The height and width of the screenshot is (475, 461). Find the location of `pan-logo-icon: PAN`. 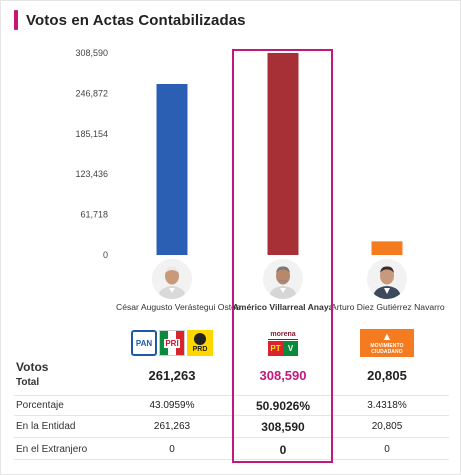

pan-logo-icon: PAN is located at coordinates (144, 343).